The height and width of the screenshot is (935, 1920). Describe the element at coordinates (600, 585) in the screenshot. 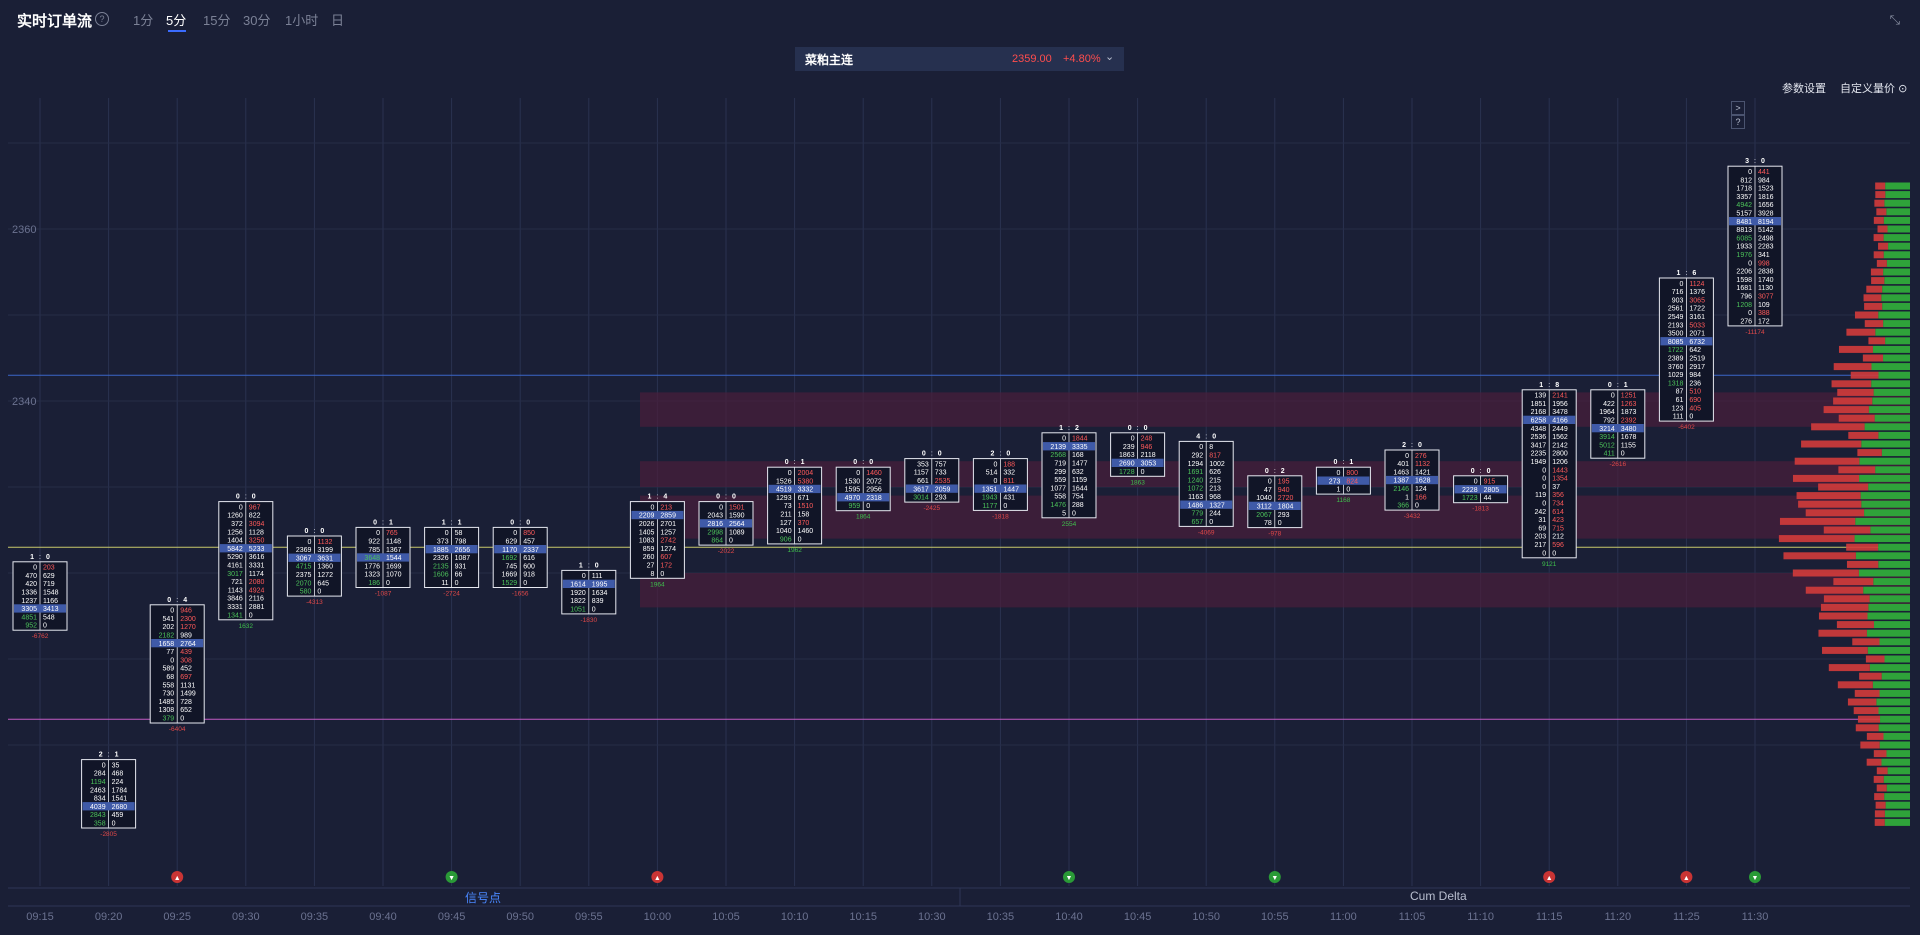

I see `ask-volume: 1995` at that location.